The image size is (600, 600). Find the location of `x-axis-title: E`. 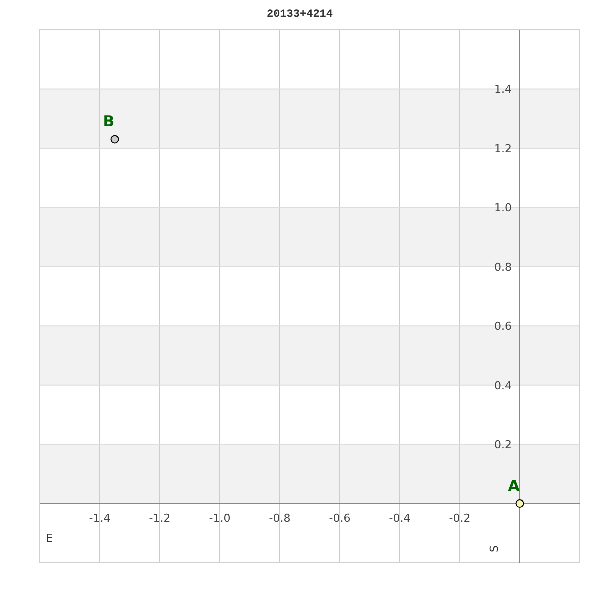

x-axis-title: E is located at coordinates (49, 538).